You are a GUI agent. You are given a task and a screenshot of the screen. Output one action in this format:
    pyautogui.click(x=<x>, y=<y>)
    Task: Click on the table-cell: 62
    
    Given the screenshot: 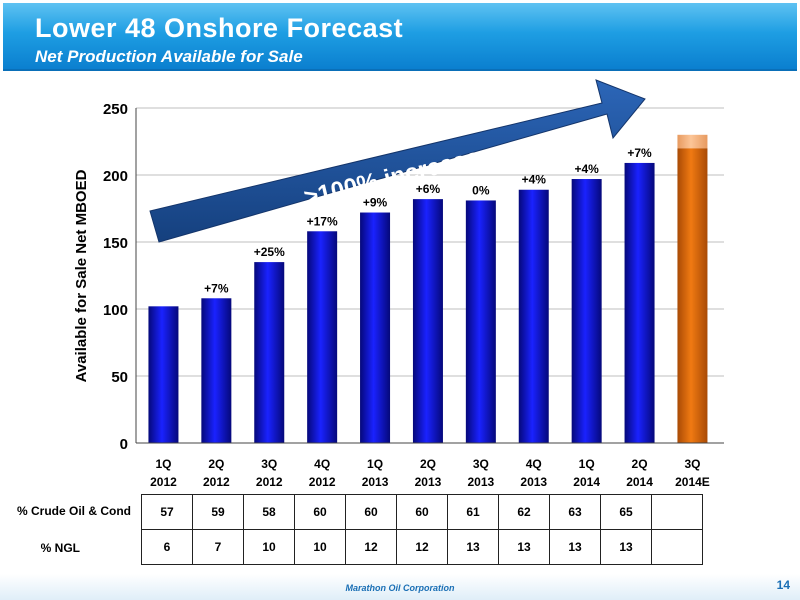 What is the action you would take?
    pyautogui.click(x=524, y=512)
    